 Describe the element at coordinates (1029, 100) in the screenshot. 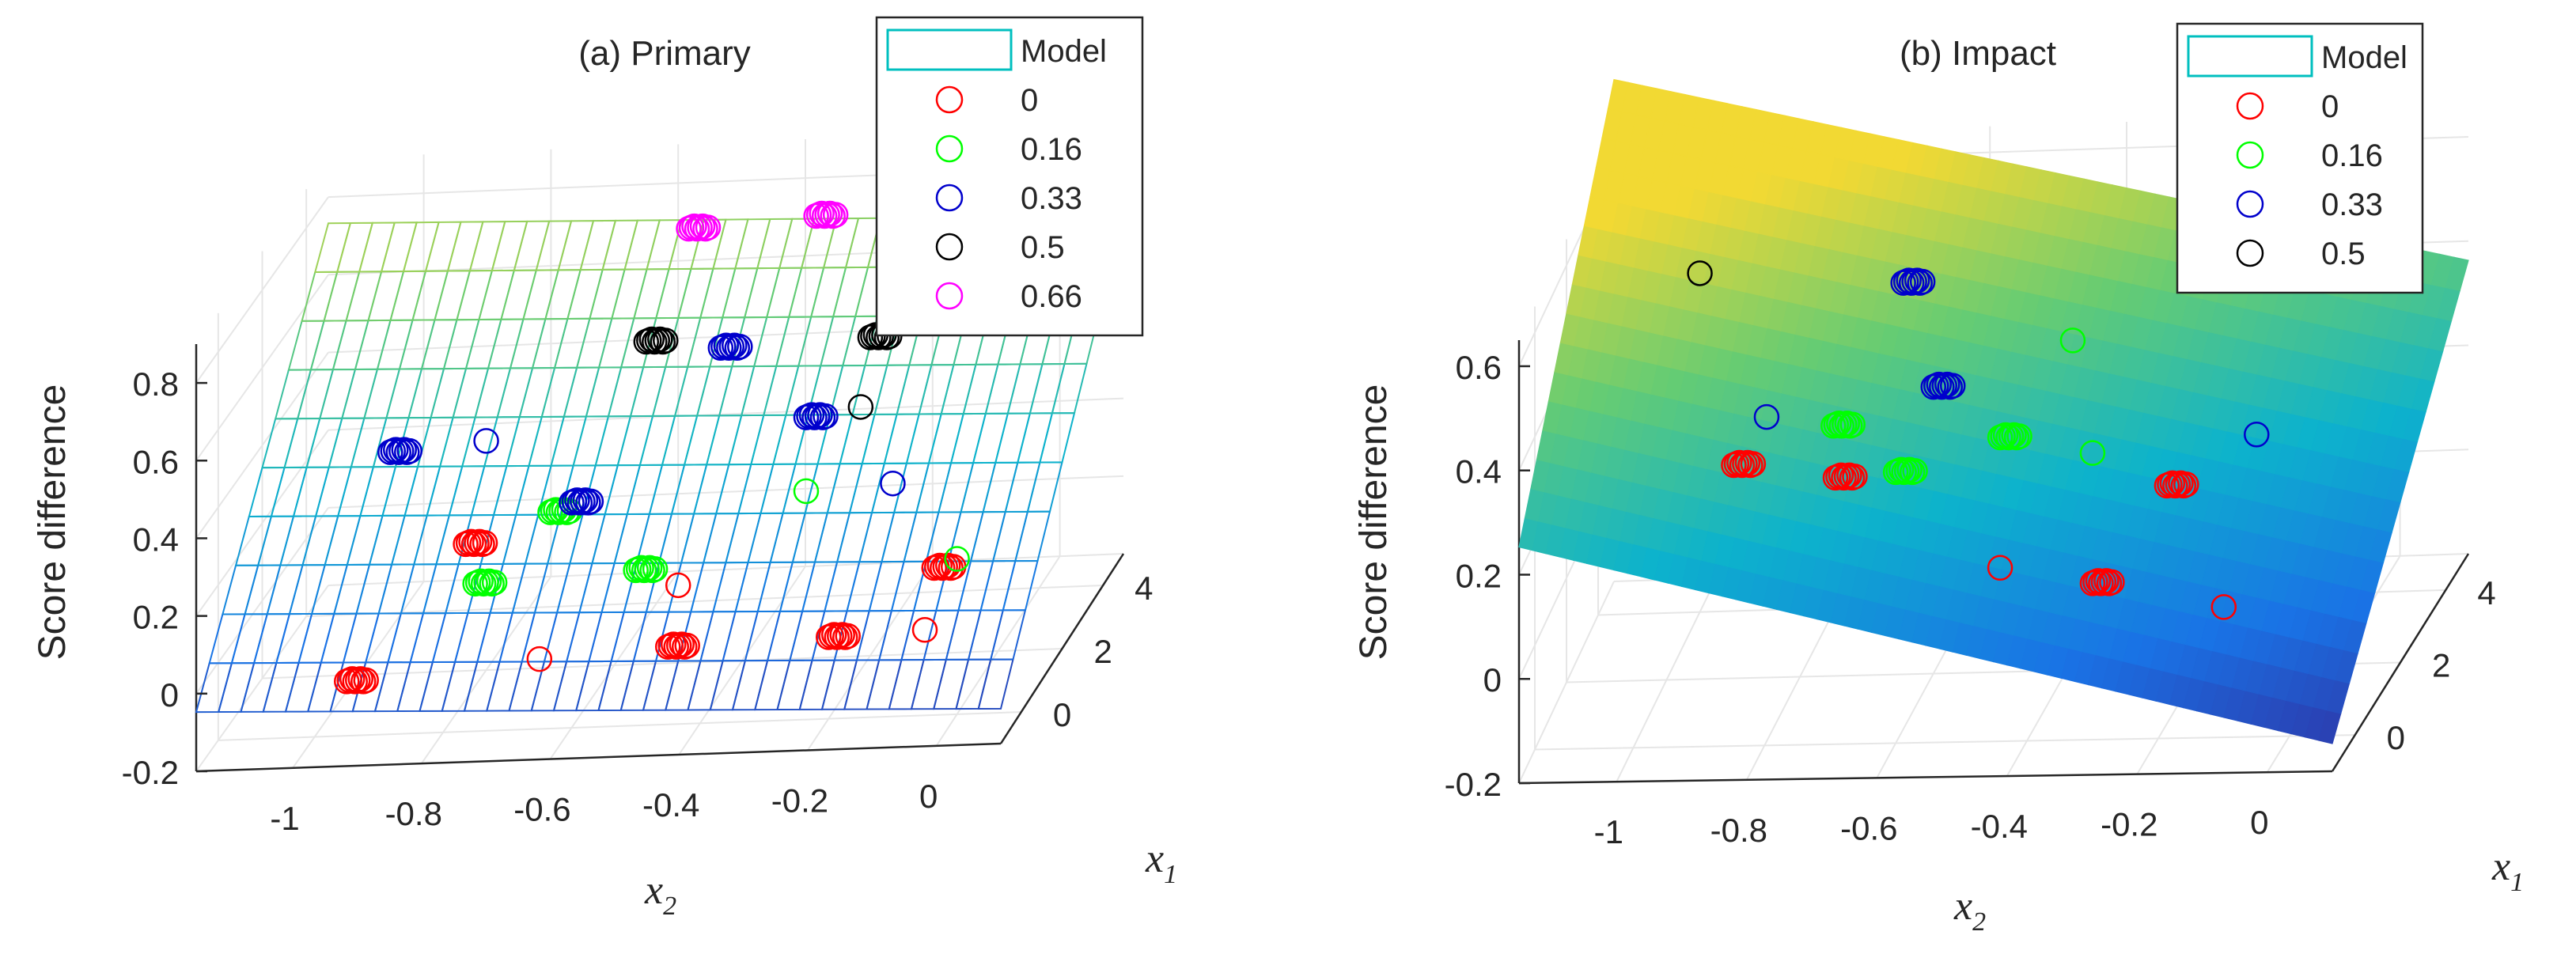

I see `legend-label: 0` at that location.